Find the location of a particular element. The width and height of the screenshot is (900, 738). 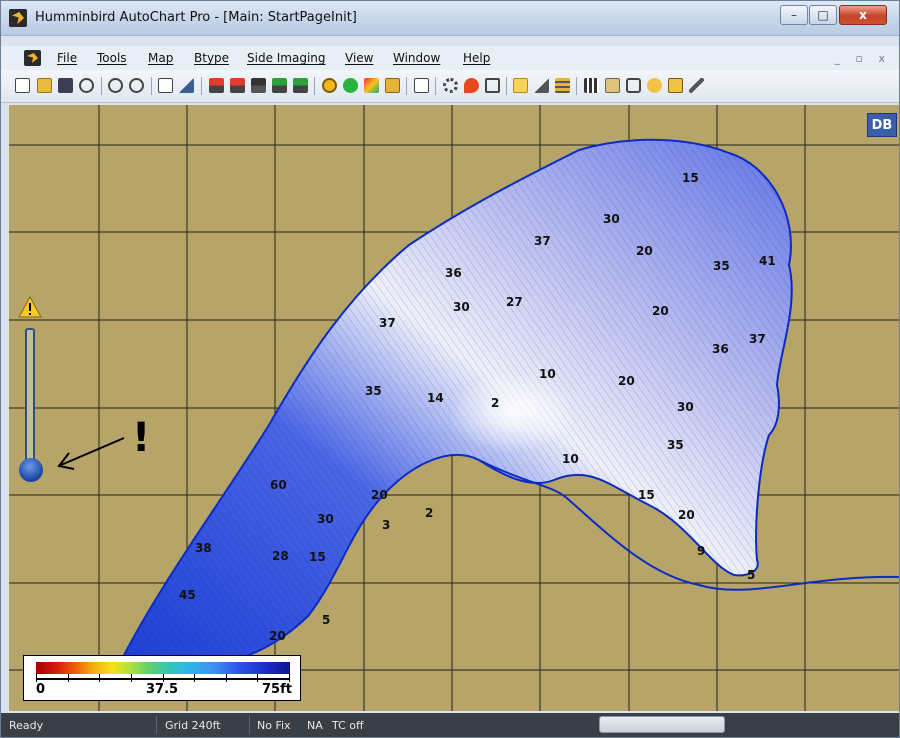

cube-icon is located at coordinates (392, 85).